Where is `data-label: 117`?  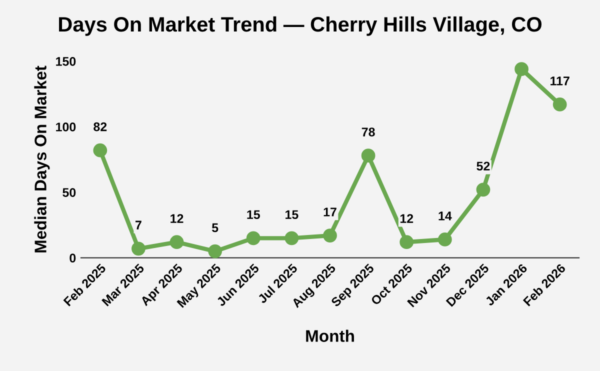
data-label: 117 is located at coordinates (560, 81).